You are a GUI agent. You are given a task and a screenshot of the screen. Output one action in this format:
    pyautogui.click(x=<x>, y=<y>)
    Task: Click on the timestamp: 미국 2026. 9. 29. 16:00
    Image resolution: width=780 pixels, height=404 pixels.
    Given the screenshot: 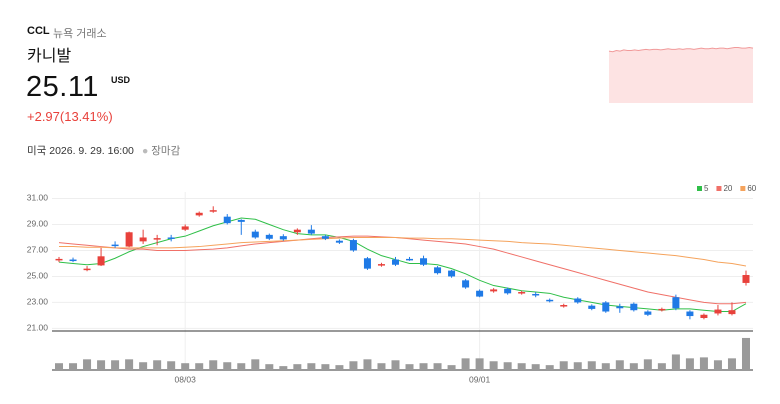 What is the action you would take?
    pyautogui.click(x=80, y=151)
    